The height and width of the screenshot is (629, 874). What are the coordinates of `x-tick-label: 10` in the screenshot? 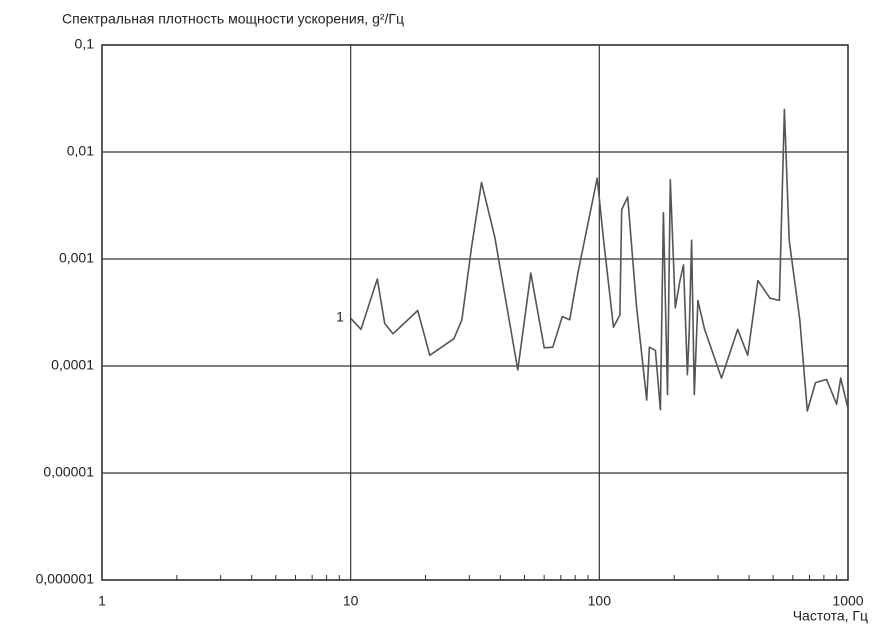 It's located at (351, 601).